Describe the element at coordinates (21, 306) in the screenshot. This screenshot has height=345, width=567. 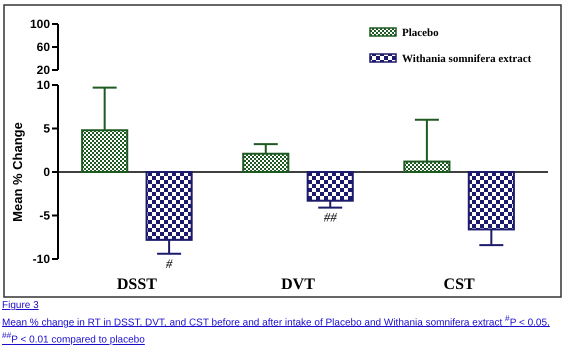
I see `caption: Figure 3` at that location.